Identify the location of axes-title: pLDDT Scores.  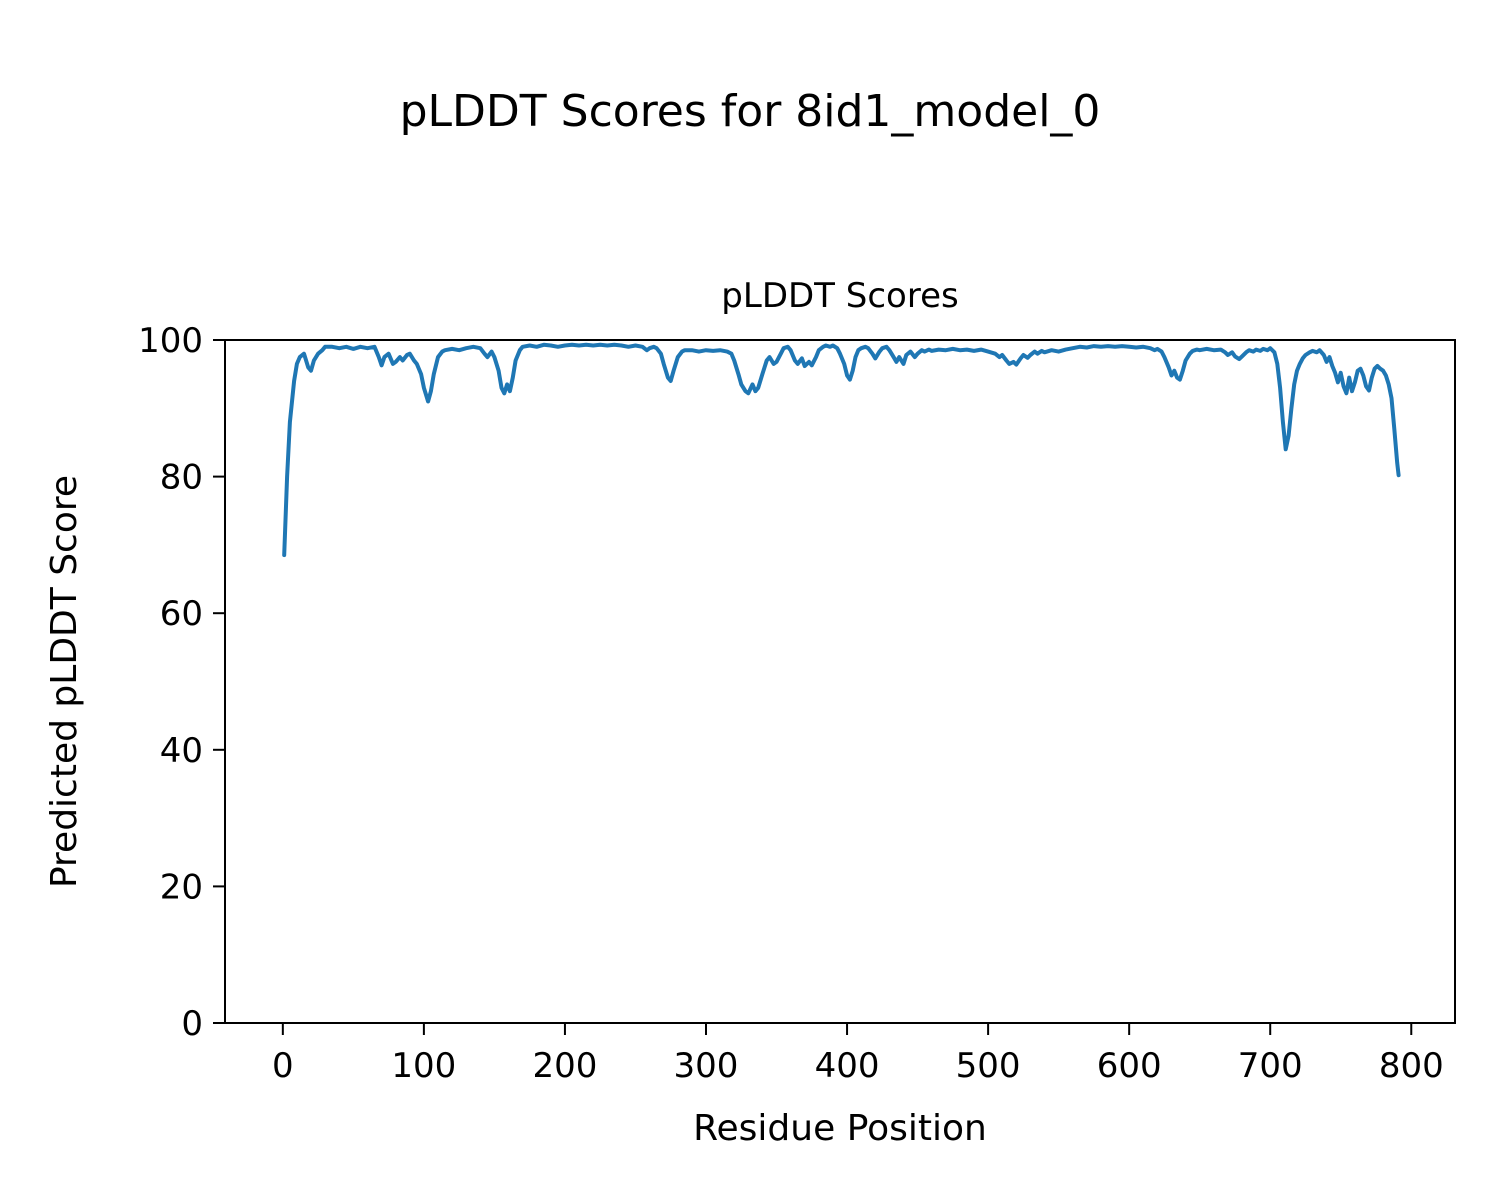
(840, 296).